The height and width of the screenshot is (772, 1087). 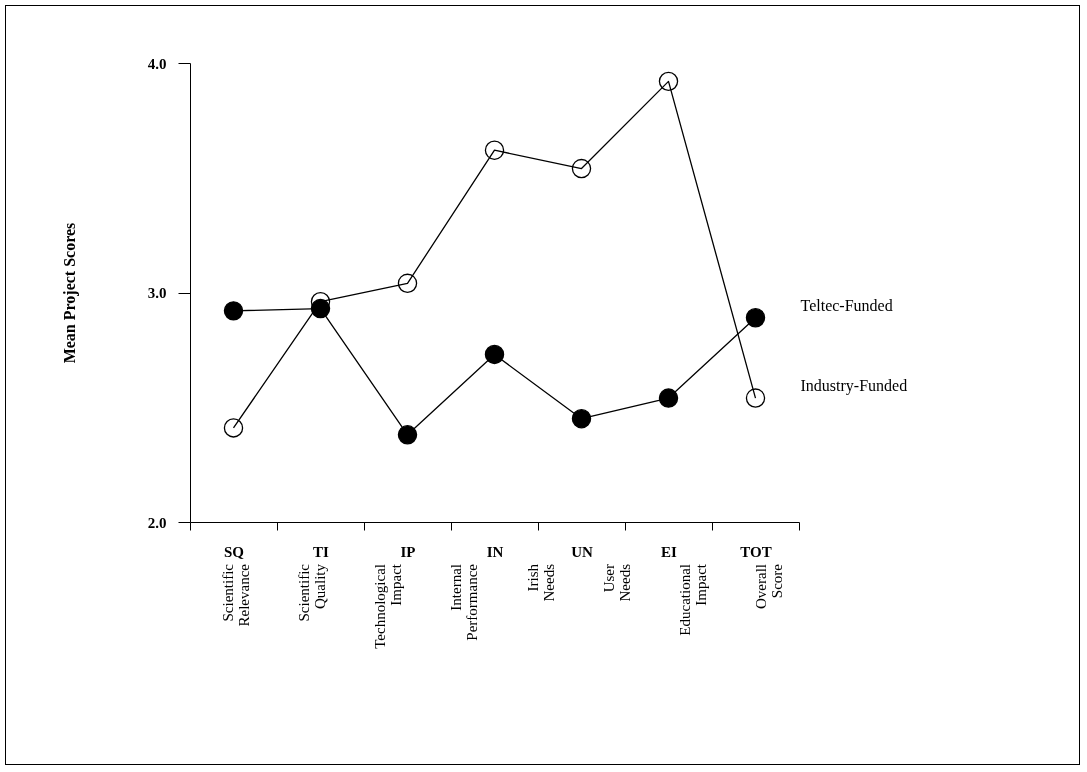 What do you see at coordinates (157, 63) in the screenshot?
I see `y-tick-label: 4.0` at bounding box center [157, 63].